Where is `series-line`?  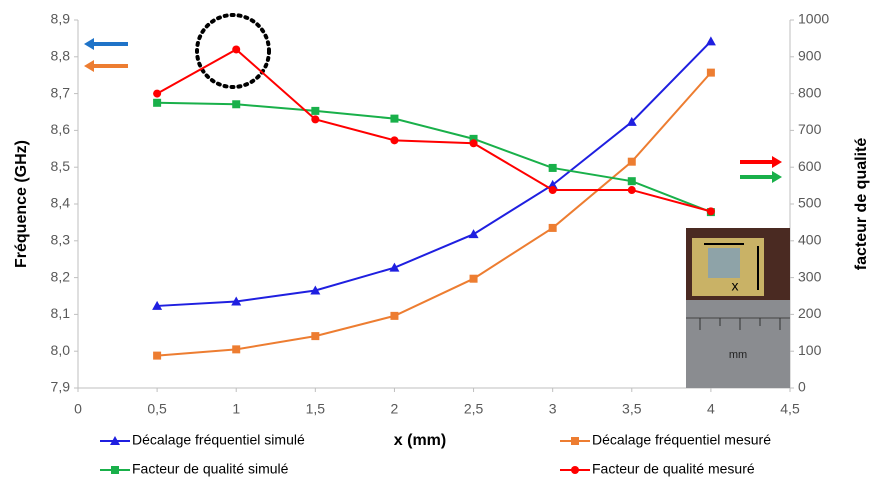 series-line is located at coordinates (434, 157).